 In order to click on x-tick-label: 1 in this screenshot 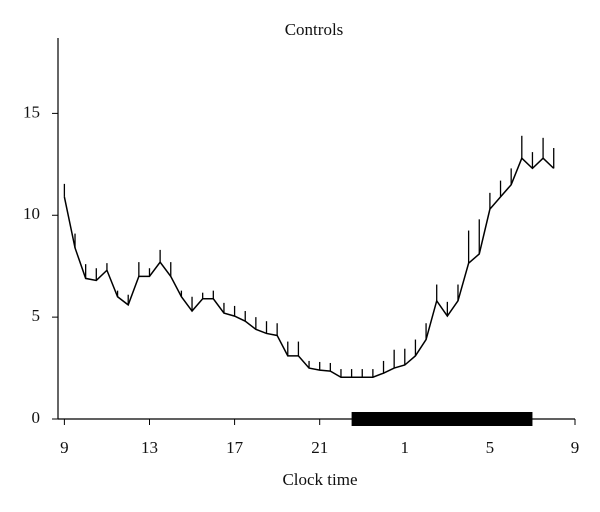, I will do `click(405, 447)`.